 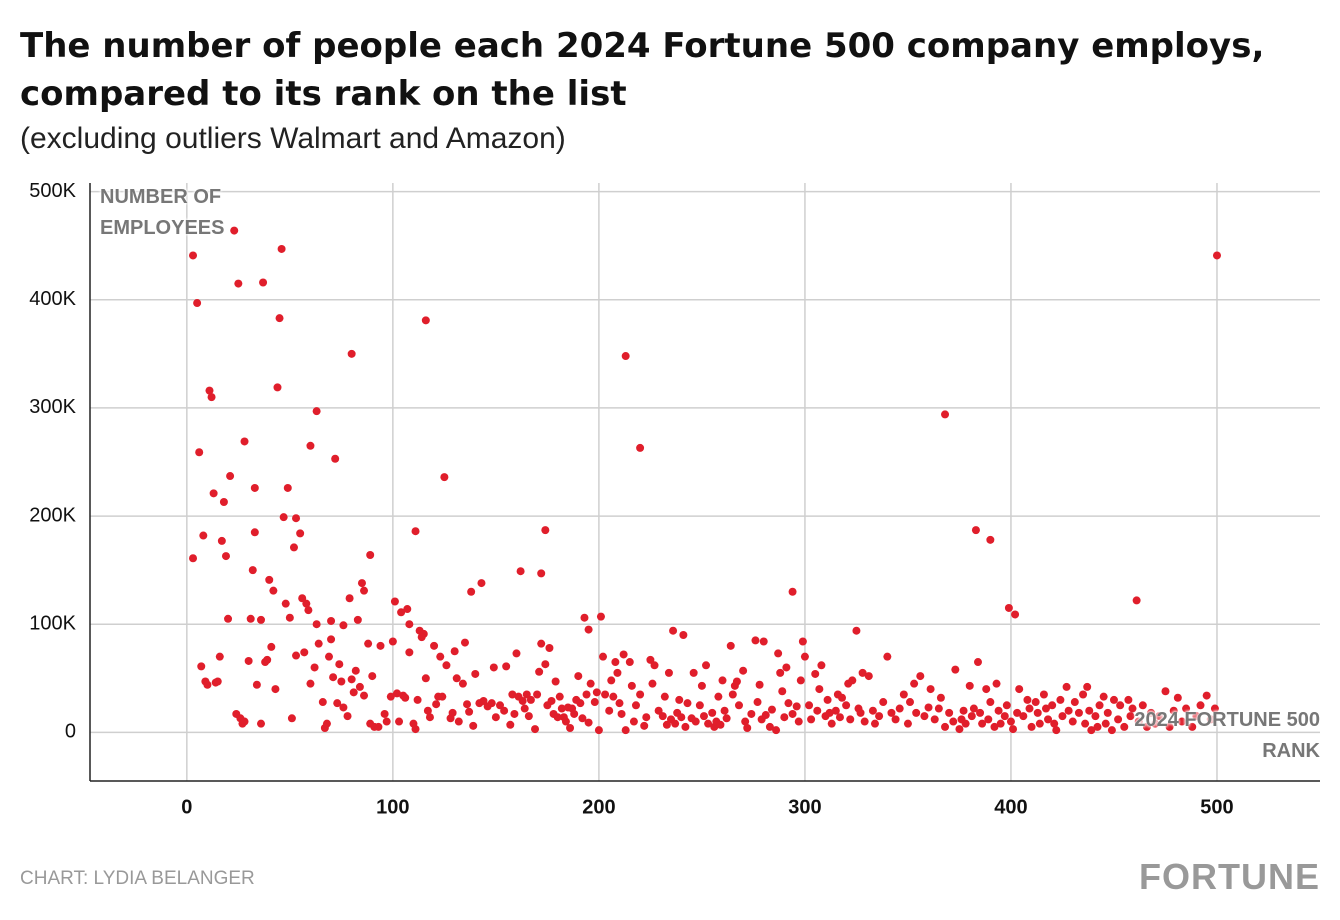 I want to click on x-tick-label: 500, so click(x=1216, y=807).